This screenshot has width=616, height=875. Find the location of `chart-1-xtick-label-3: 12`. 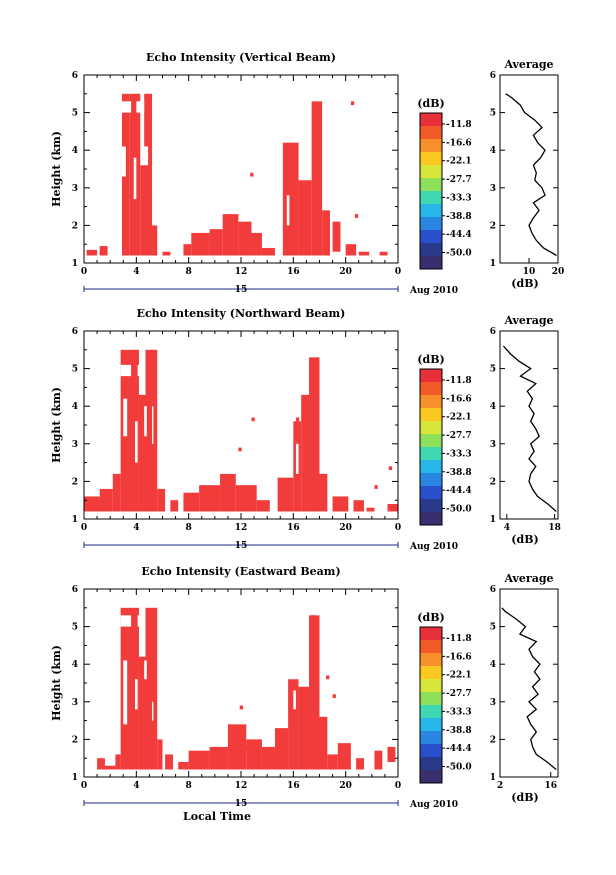

chart-1-xtick-label-3: 12 is located at coordinates (241, 528).